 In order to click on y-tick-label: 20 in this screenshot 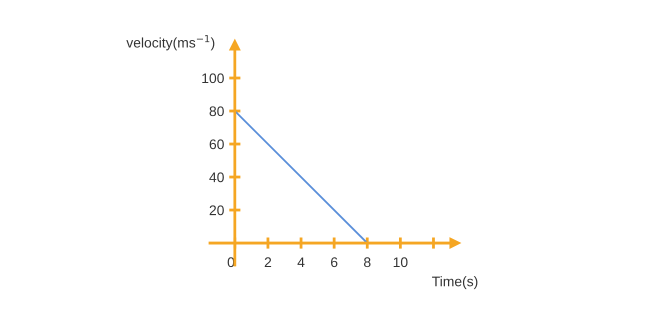, I will do `click(217, 210)`.